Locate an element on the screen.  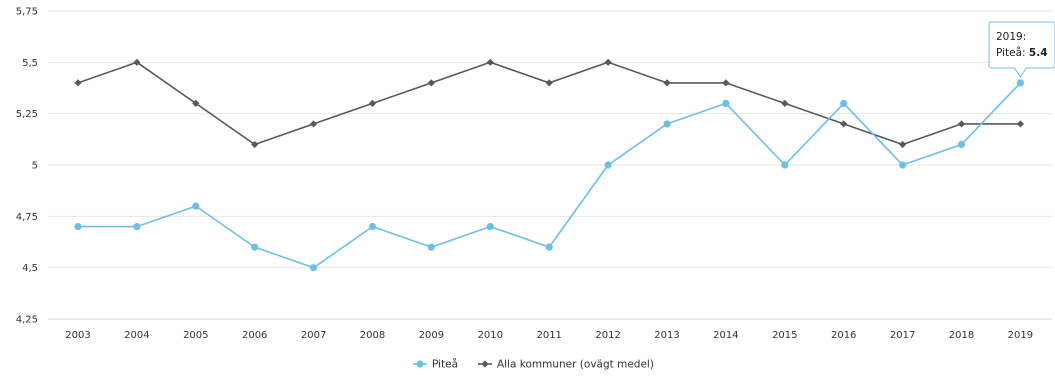
x-tick-label: 2017 is located at coordinates (902, 335).